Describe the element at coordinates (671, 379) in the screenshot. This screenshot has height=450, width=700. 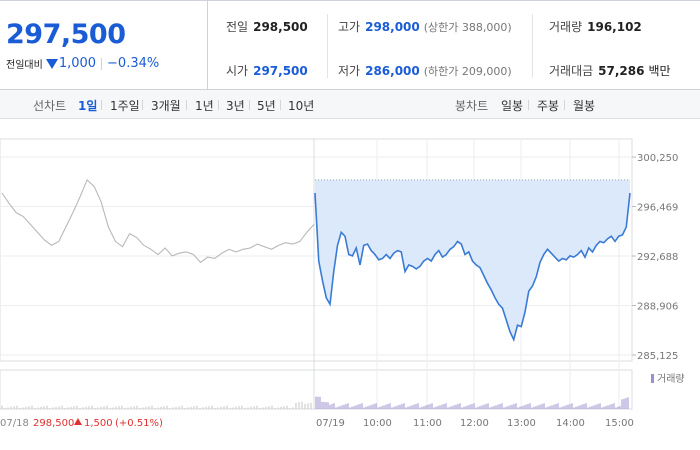
I see `volume-legend-label: 거래량` at that location.